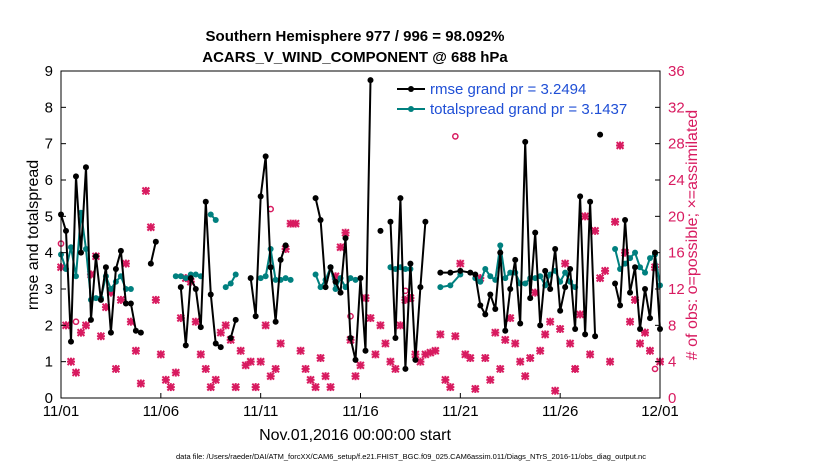 Image resolution: width=830 pixels, height=470 pixels. What do you see at coordinates (676, 144) in the screenshot?
I see `right-tick-label: 28` at bounding box center [676, 144].